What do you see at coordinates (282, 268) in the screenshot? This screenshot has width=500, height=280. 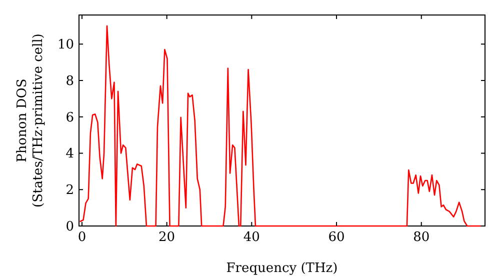 I see `x-axis-title: Frequency (THz)` at bounding box center [282, 268].